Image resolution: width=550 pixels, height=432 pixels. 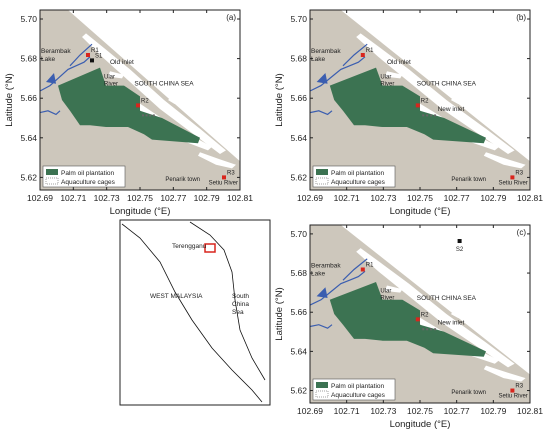 I want to click on svg-text: South, so click(x=240, y=296).